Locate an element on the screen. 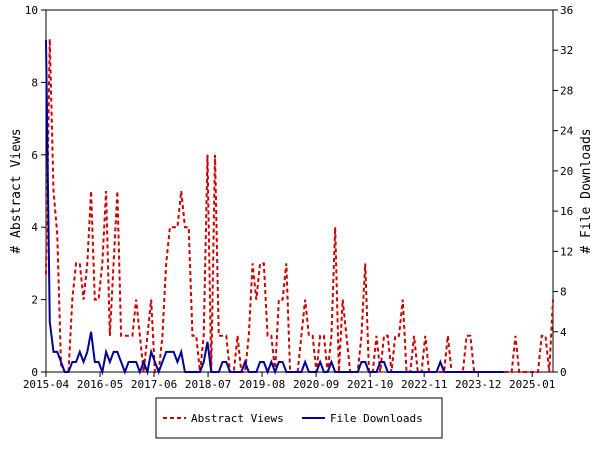 This screenshot has width=600, height=450. x-tick-label: 2015-04 is located at coordinates (46, 384).